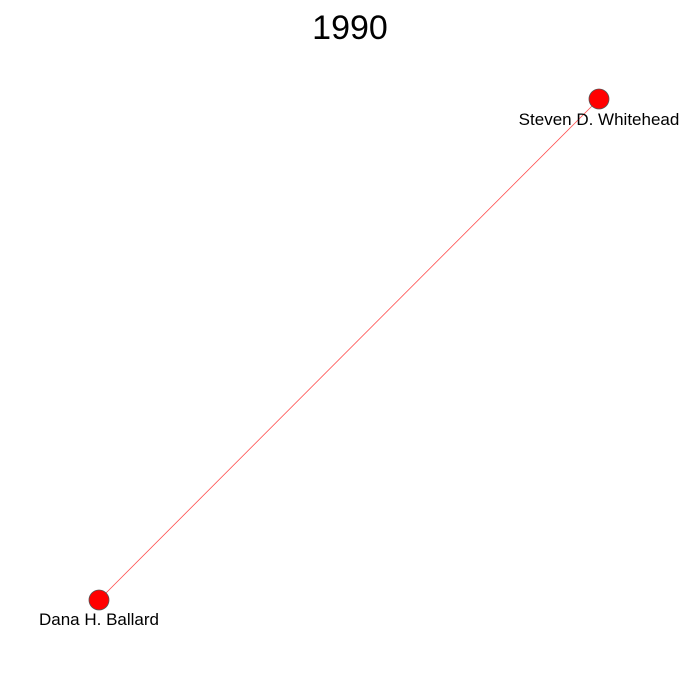  I want to click on node-steven, so click(599, 99).